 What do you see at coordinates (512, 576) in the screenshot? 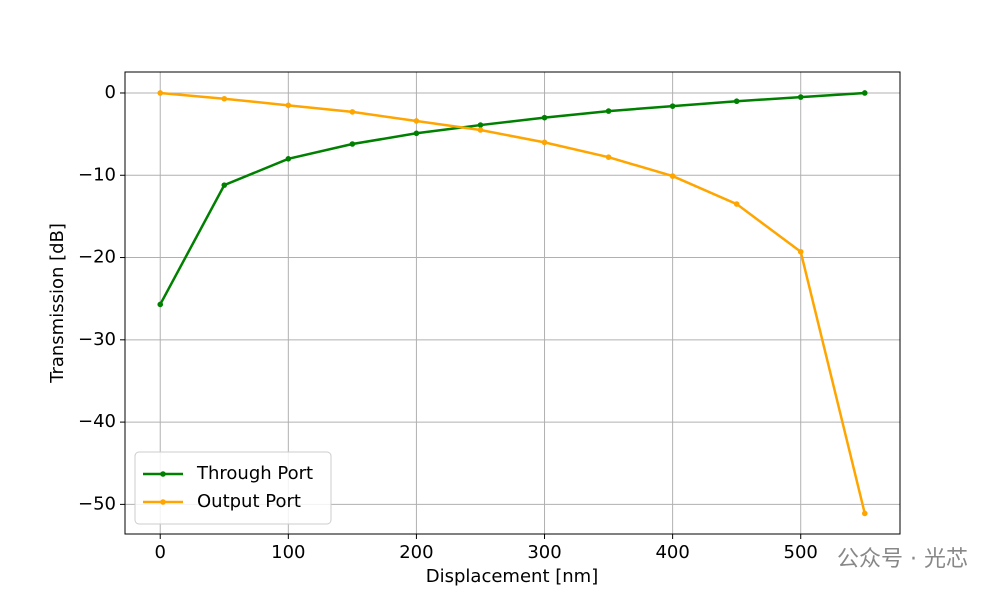
I see `x-axis-label: Displacement [nm]` at bounding box center [512, 576].